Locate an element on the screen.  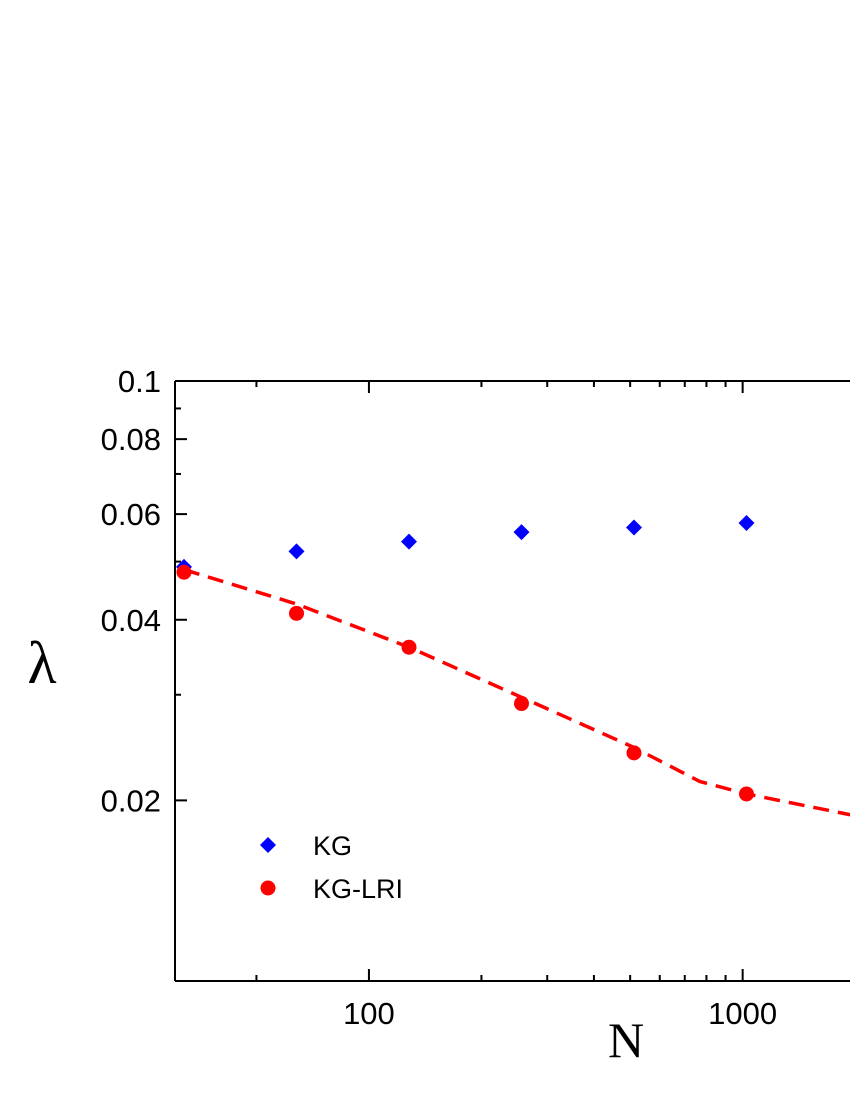
legend-label: KG-LRI is located at coordinates (358, 889).